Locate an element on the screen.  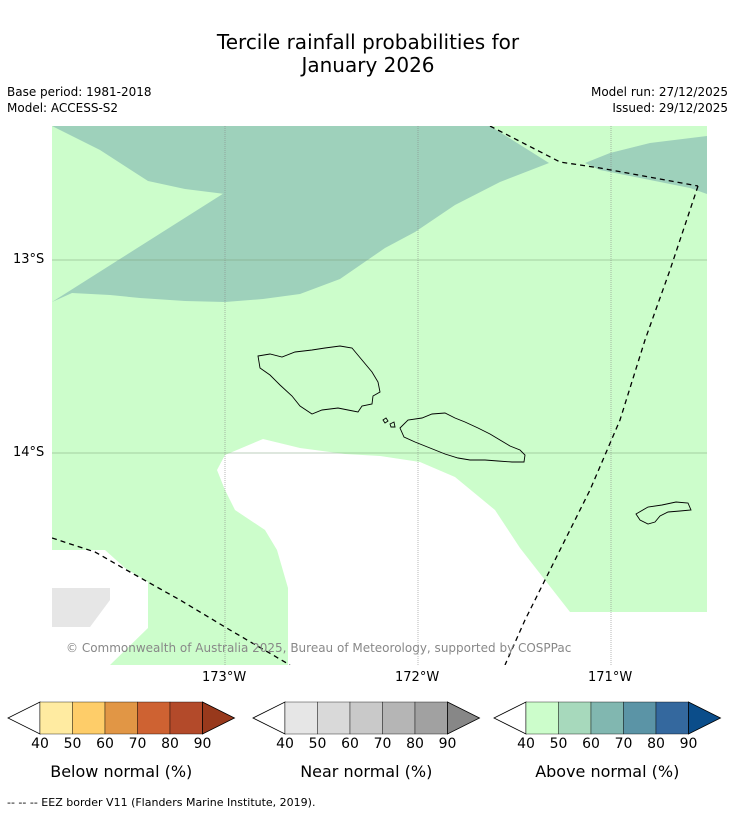
eez-border-north is located at coordinates (594, 156).